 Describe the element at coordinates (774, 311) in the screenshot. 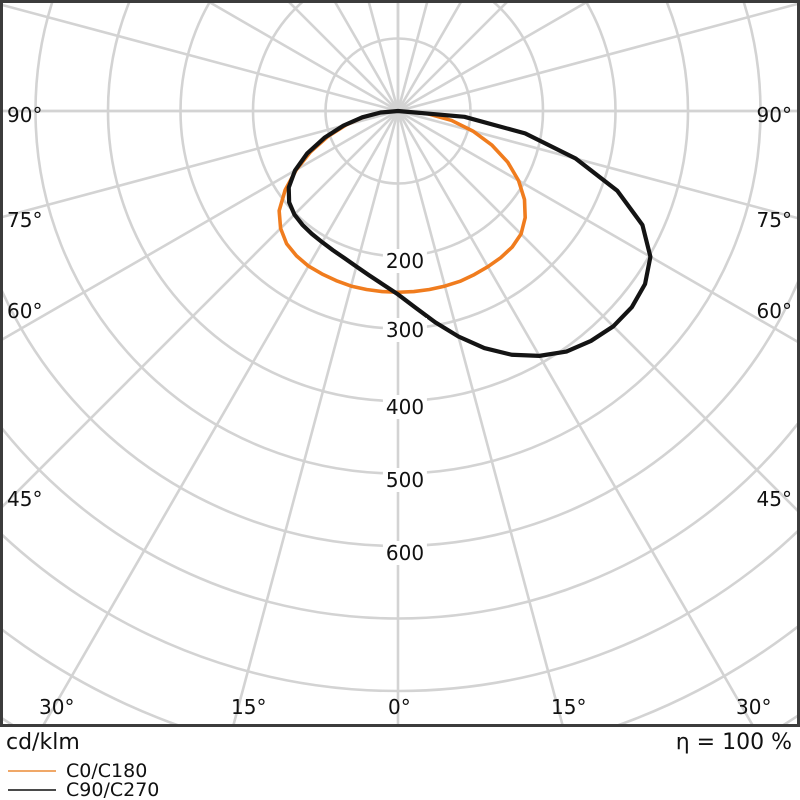

I see `angle-label-right-60: 60°` at that location.